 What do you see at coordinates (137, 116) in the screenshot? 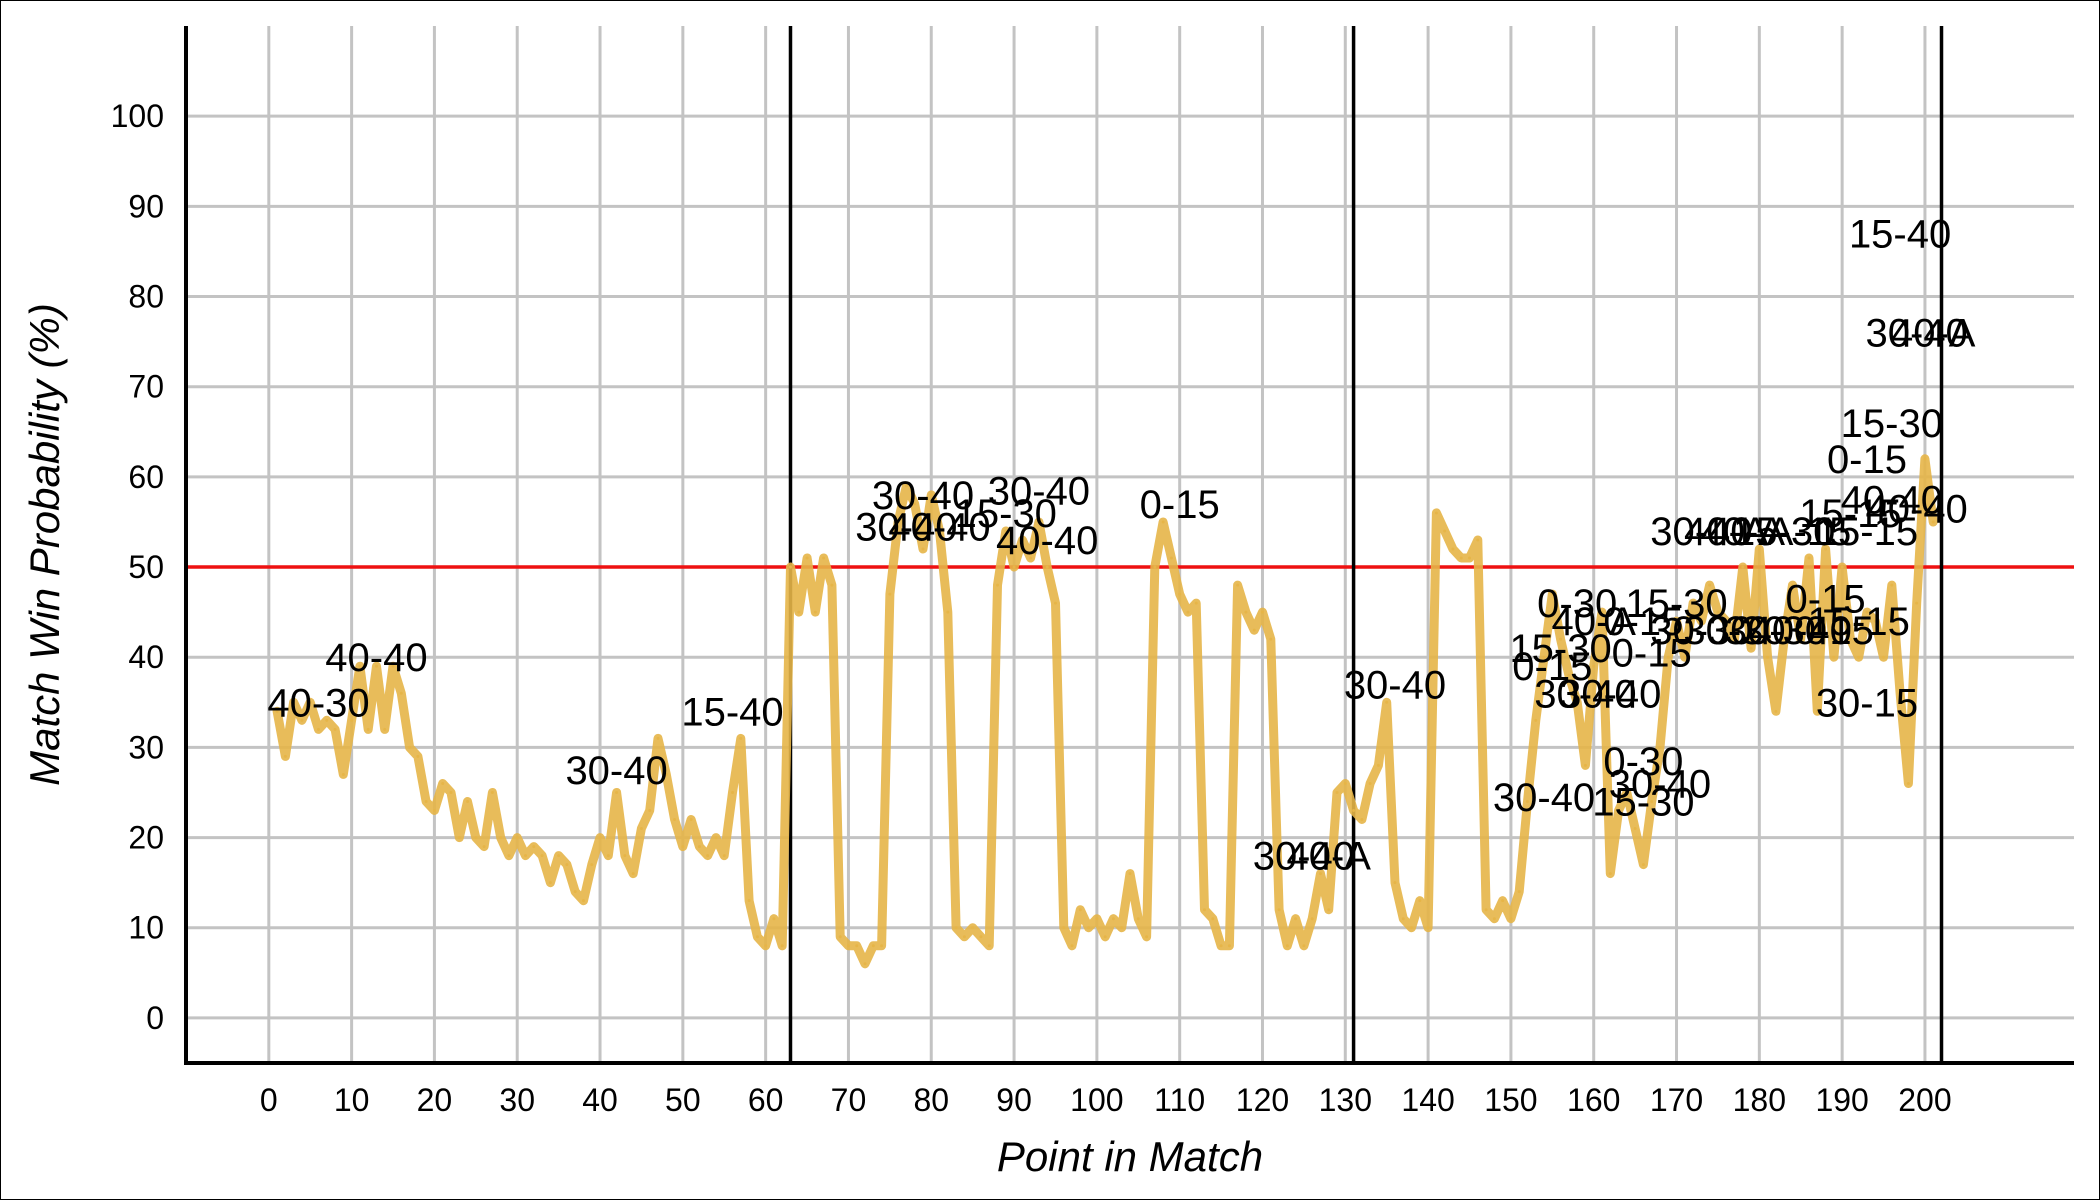
I see `y-tick-label: 100` at bounding box center [137, 116].